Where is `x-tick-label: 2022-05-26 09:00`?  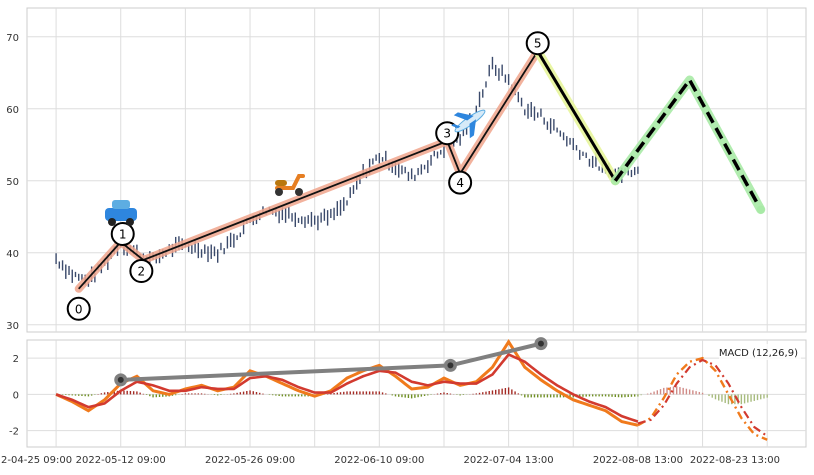
x-tick-label: 2022-05-26 09:00 is located at coordinates (250, 460).